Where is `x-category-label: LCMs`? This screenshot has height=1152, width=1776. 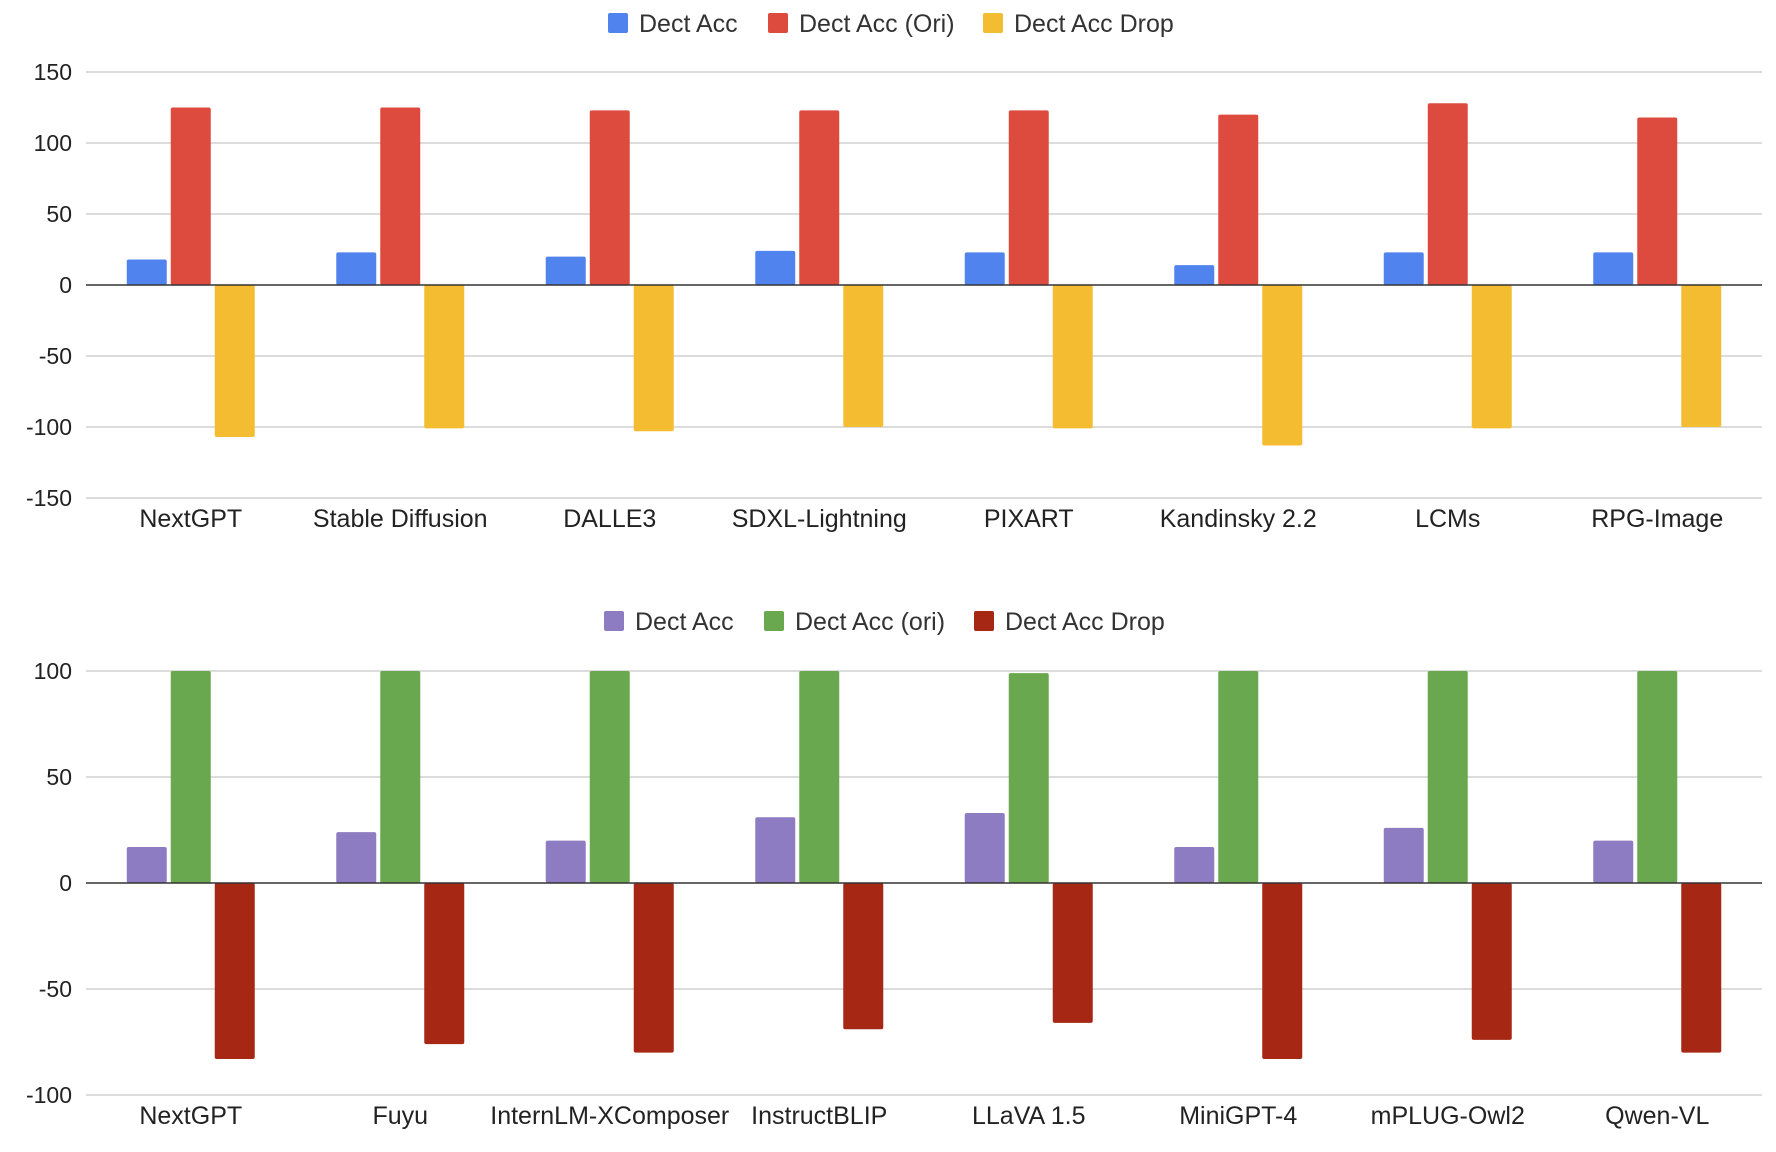 x-category-label: LCMs is located at coordinates (1447, 519).